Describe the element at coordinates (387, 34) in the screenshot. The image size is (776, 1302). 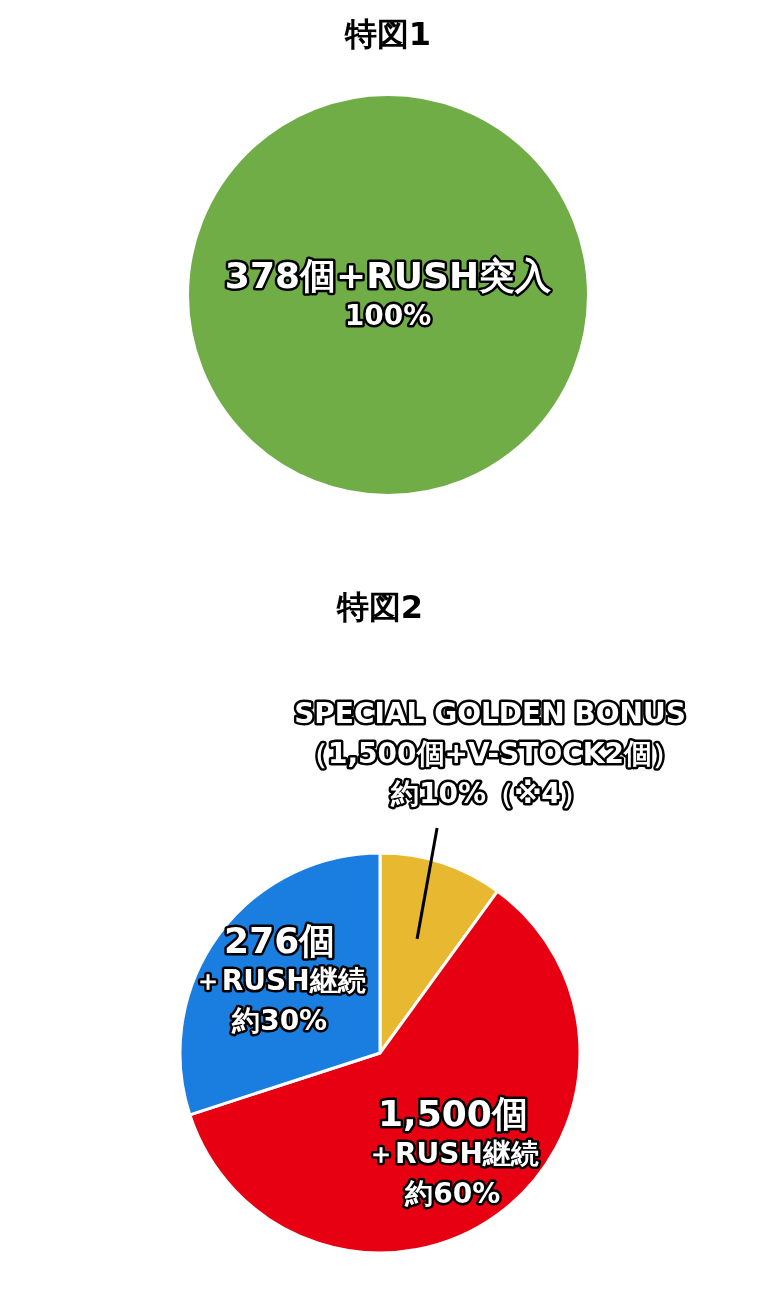
I see `chart-title: 特図1` at that location.